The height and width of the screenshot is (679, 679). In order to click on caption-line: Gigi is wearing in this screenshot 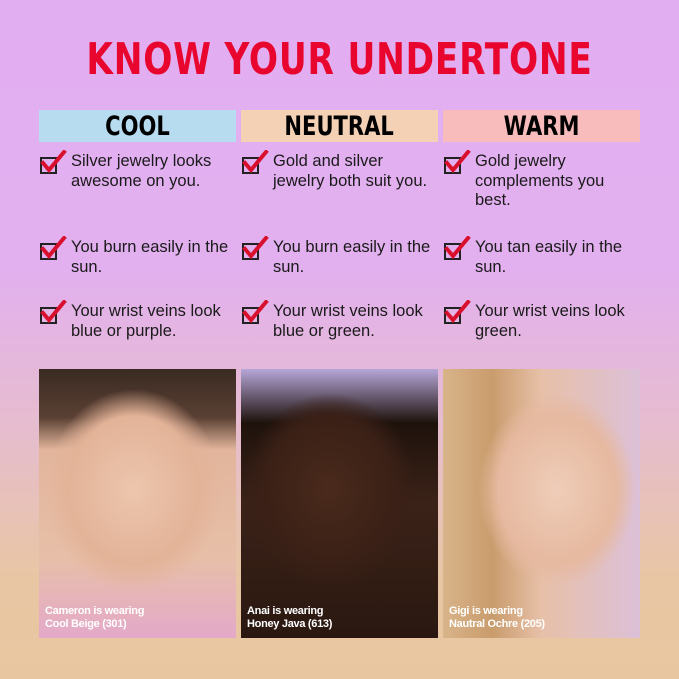, I will do `click(486, 611)`.